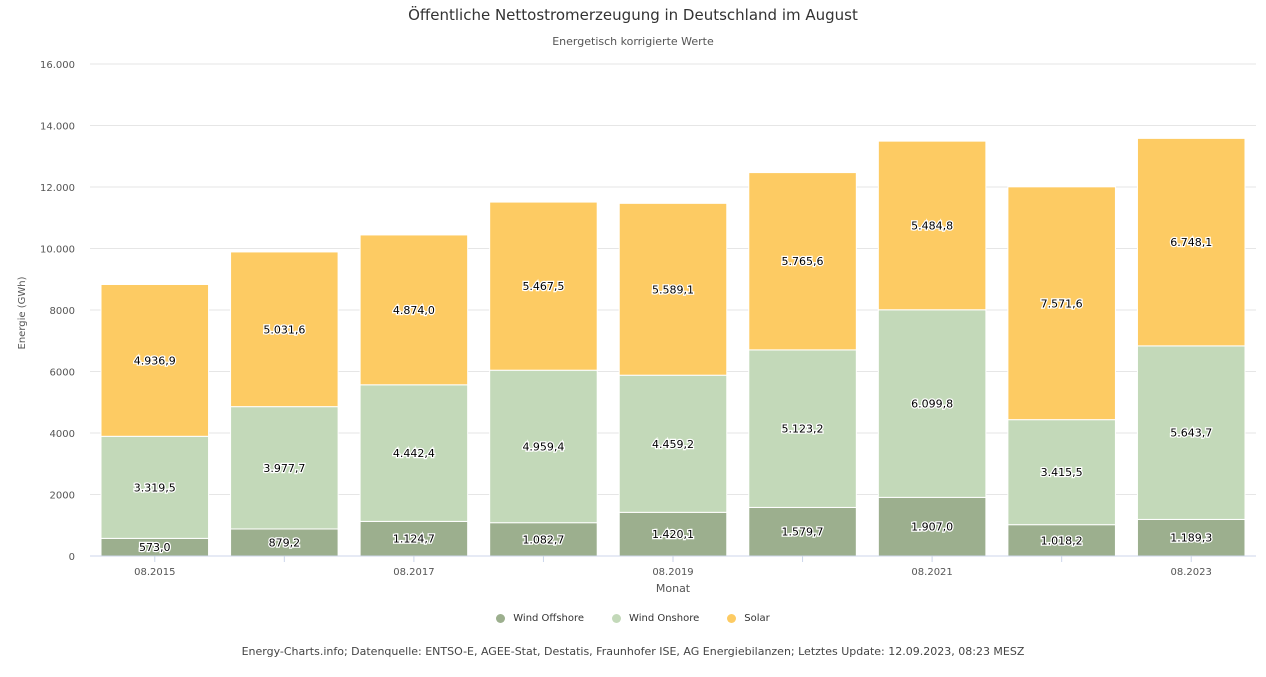 The image size is (1266, 677). What do you see at coordinates (155, 547) in the screenshot?
I see `data-label: 573,0` at bounding box center [155, 547].